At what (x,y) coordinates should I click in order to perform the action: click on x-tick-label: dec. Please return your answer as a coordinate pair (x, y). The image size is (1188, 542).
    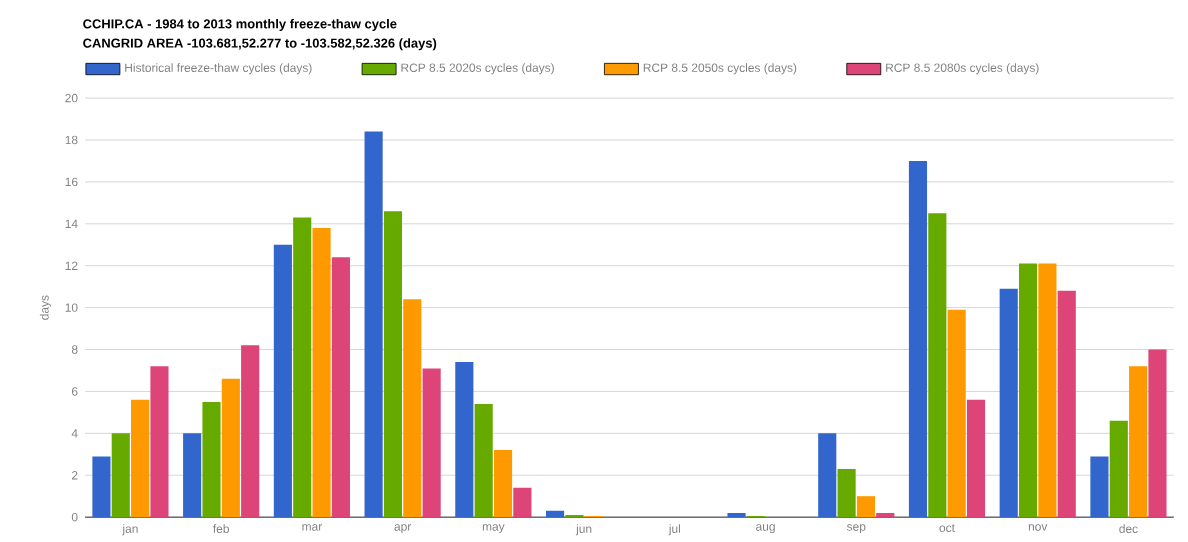
    Looking at the image, I should click on (1128, 528).